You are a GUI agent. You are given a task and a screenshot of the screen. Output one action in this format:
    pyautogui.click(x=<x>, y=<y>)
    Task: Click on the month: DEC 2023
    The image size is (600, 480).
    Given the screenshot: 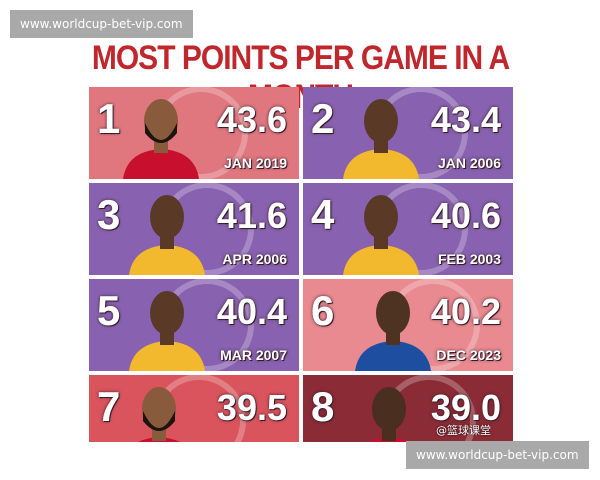 What is the action you would take?
    pyautogui.click(x=468, y=355)
    